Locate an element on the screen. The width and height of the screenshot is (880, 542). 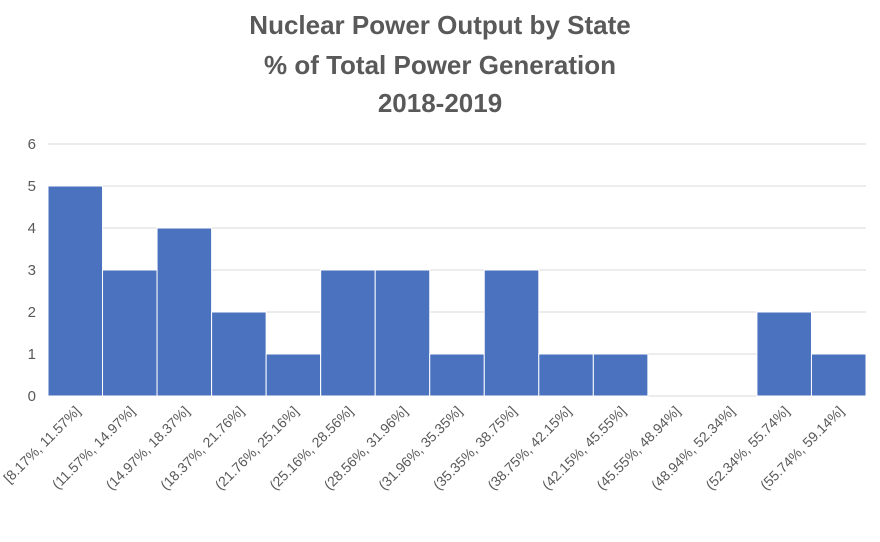
y-tick-label: 0 is located at coordinates (32, 396).